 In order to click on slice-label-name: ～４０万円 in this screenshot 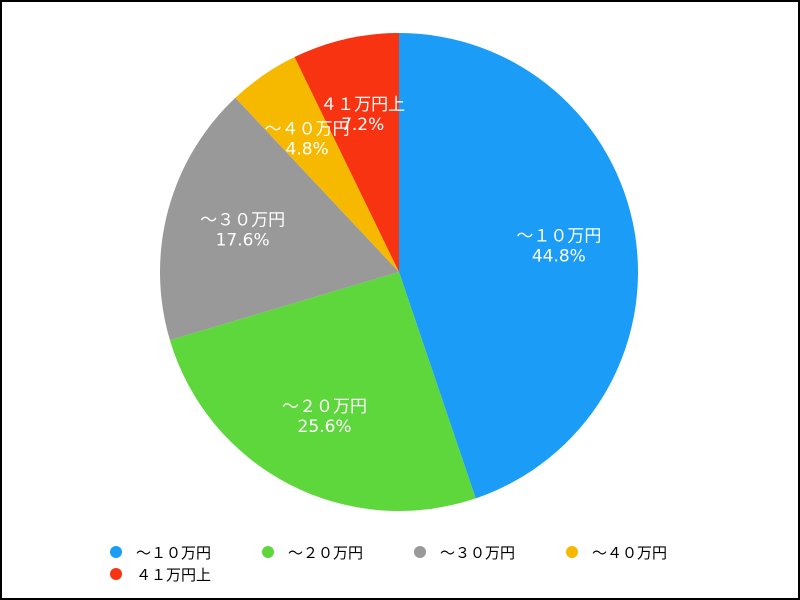, I will do `click(307, 130)`.